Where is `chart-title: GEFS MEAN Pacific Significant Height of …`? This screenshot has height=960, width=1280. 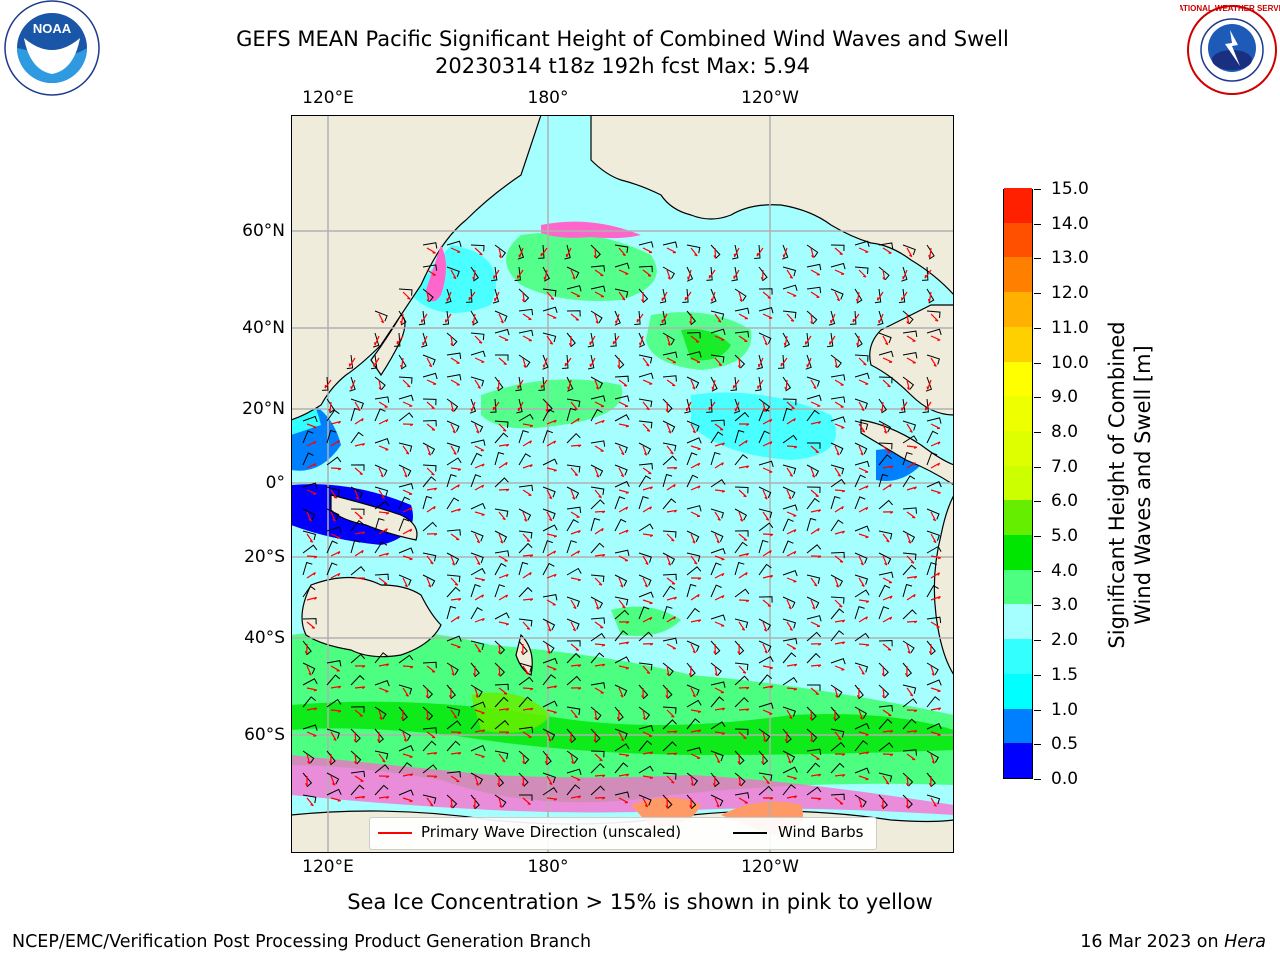 chart-title: GEFS MEAN Pacific Significant Height of … is located at coordinates (622, 39).